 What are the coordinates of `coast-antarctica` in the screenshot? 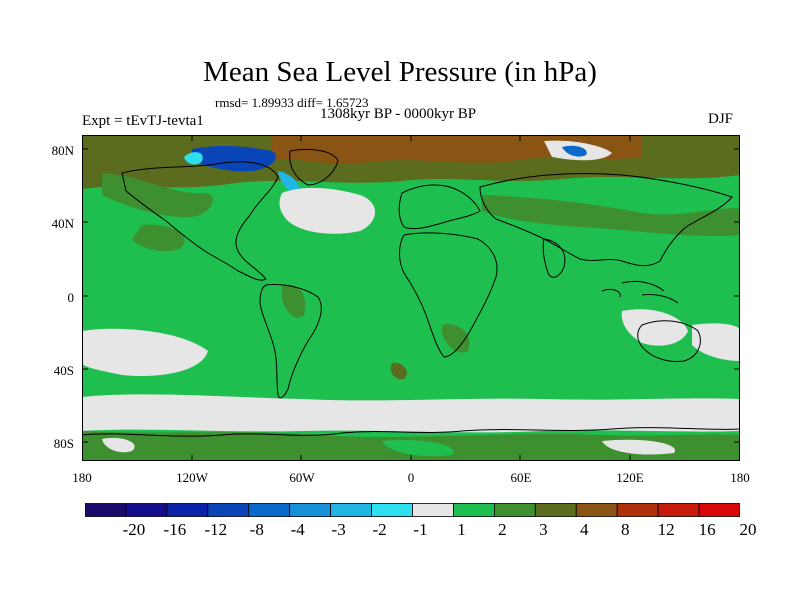 It's located at (411, 432).